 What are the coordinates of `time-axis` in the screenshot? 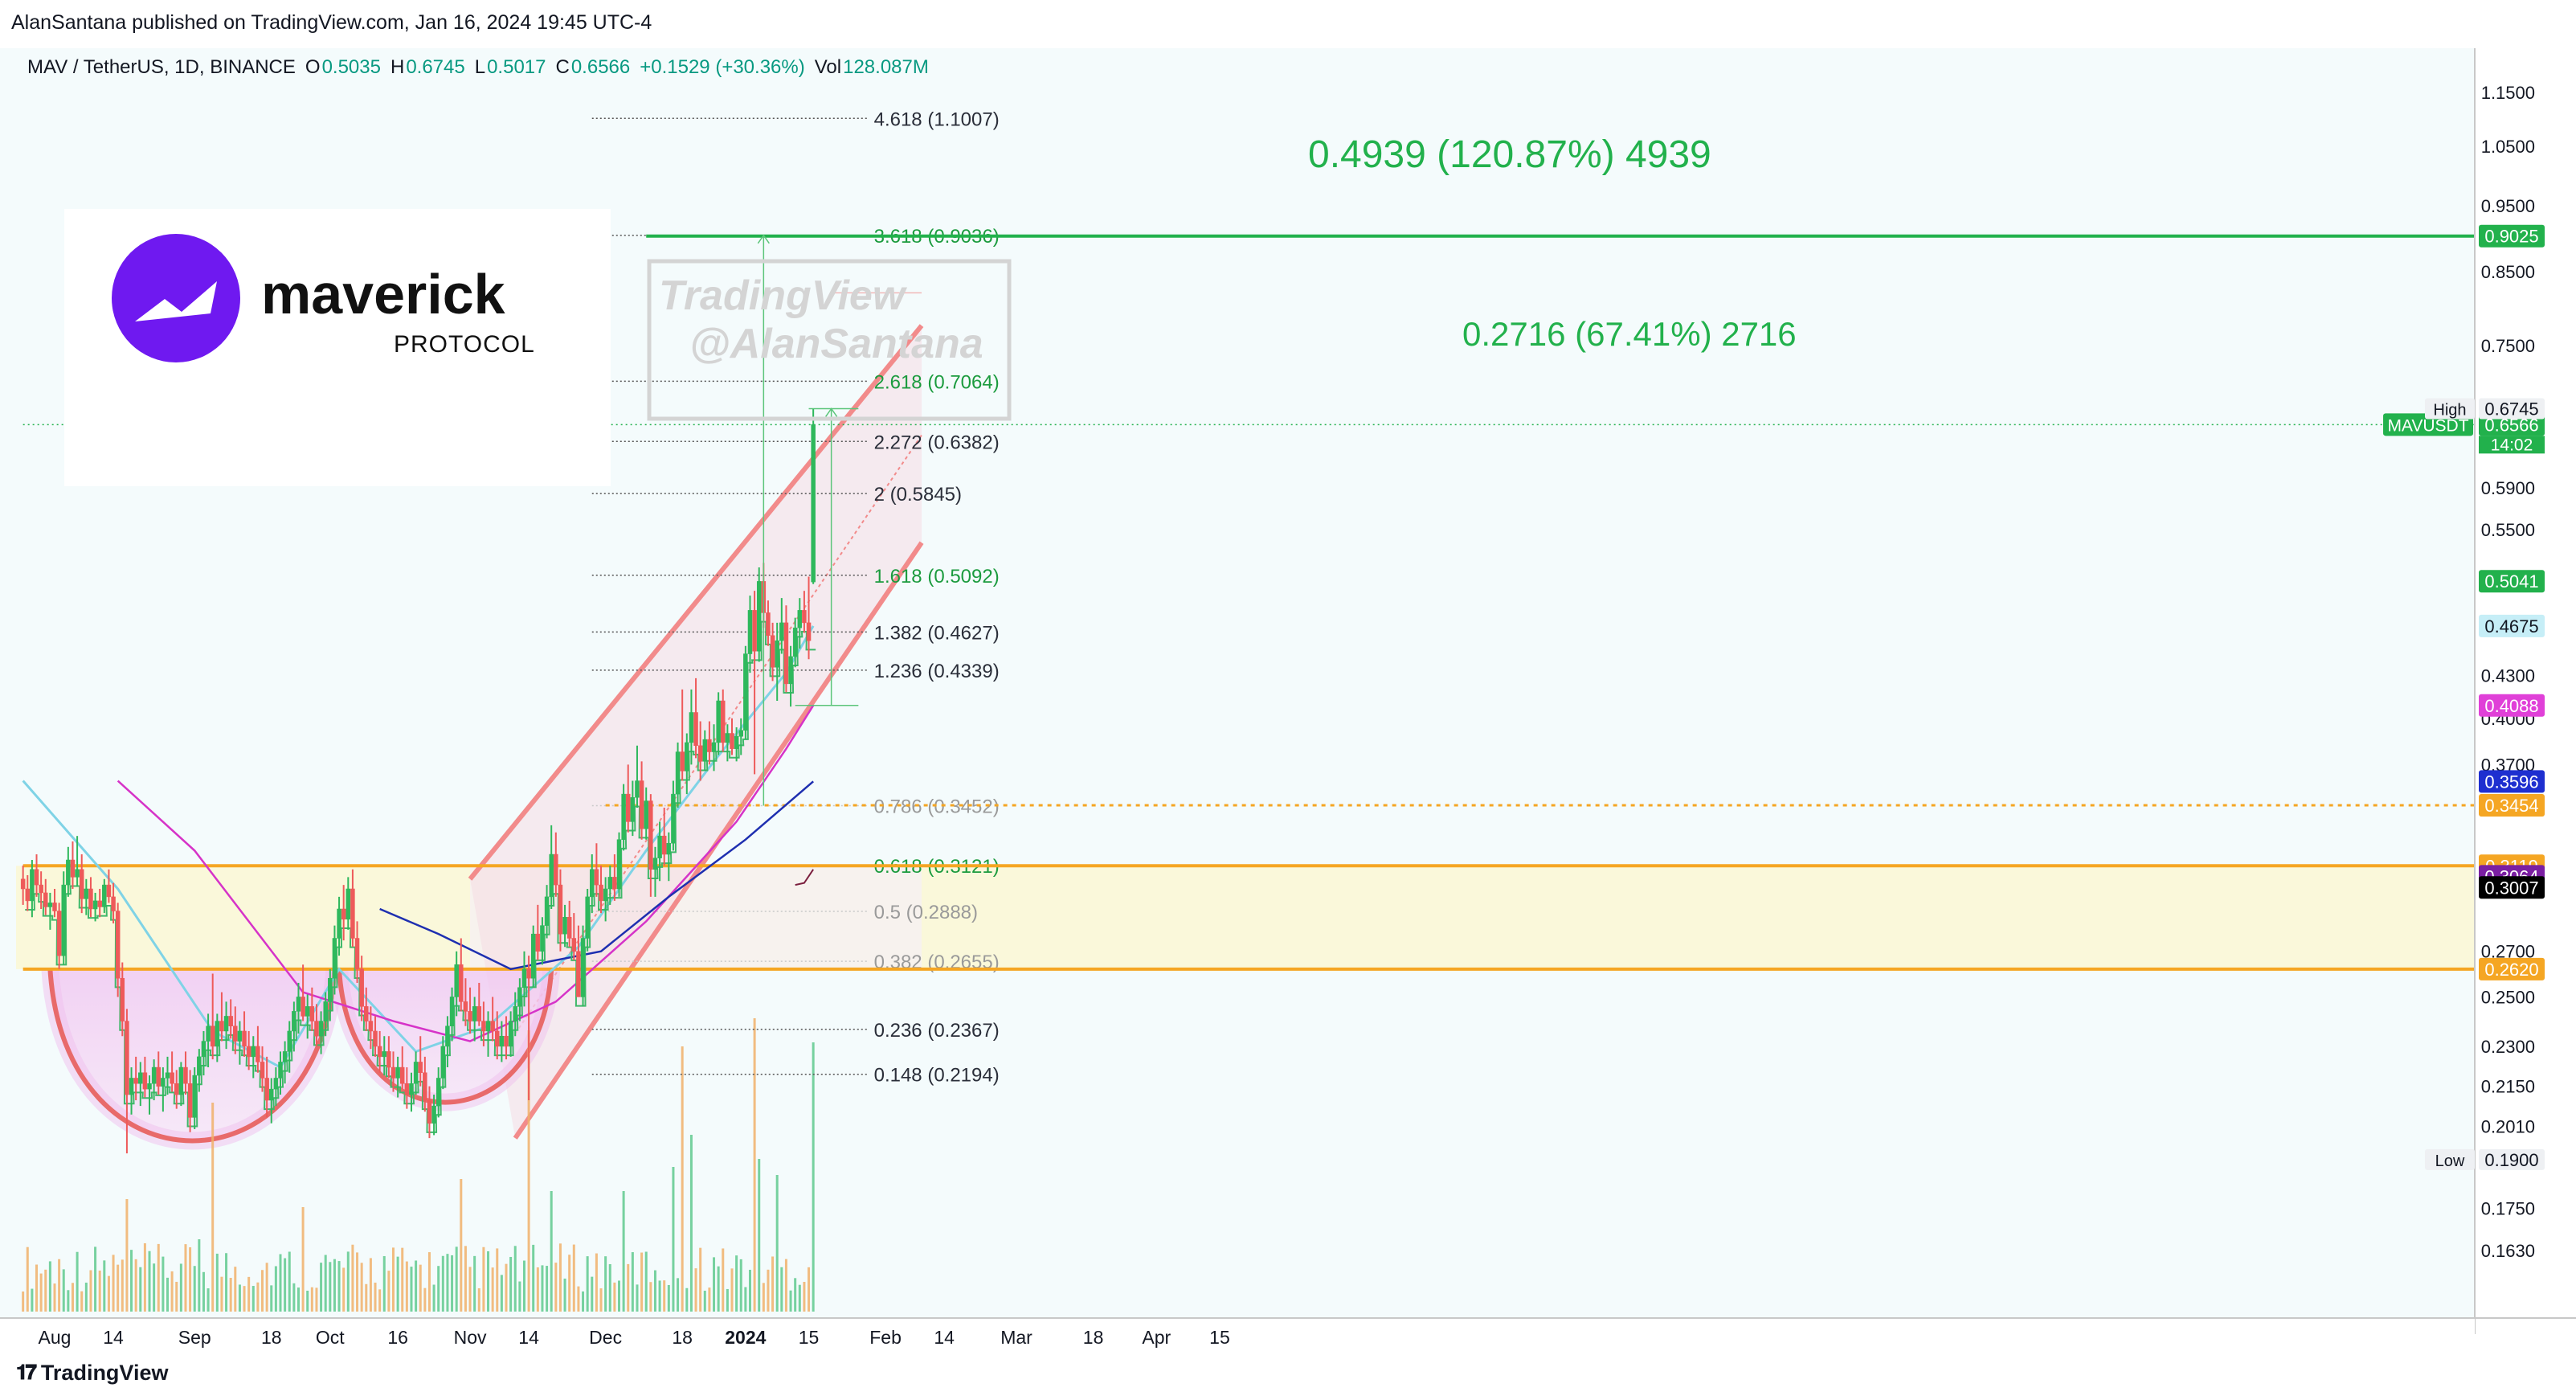 It's located at (1237, 1334).